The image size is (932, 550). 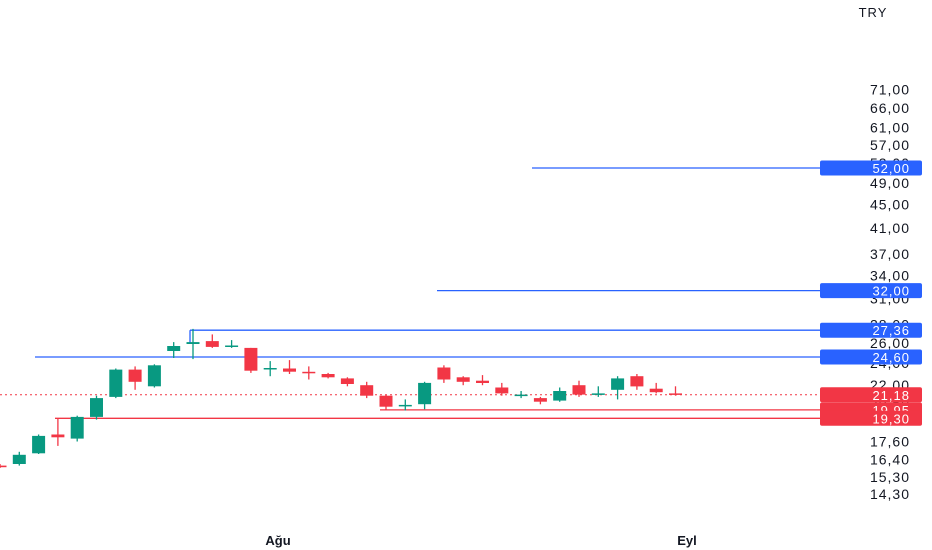 What do you see at coordinates (890, 228) in the screenshot?
I see `price-tick-label: 41,00` at bounding box center [890, 228].